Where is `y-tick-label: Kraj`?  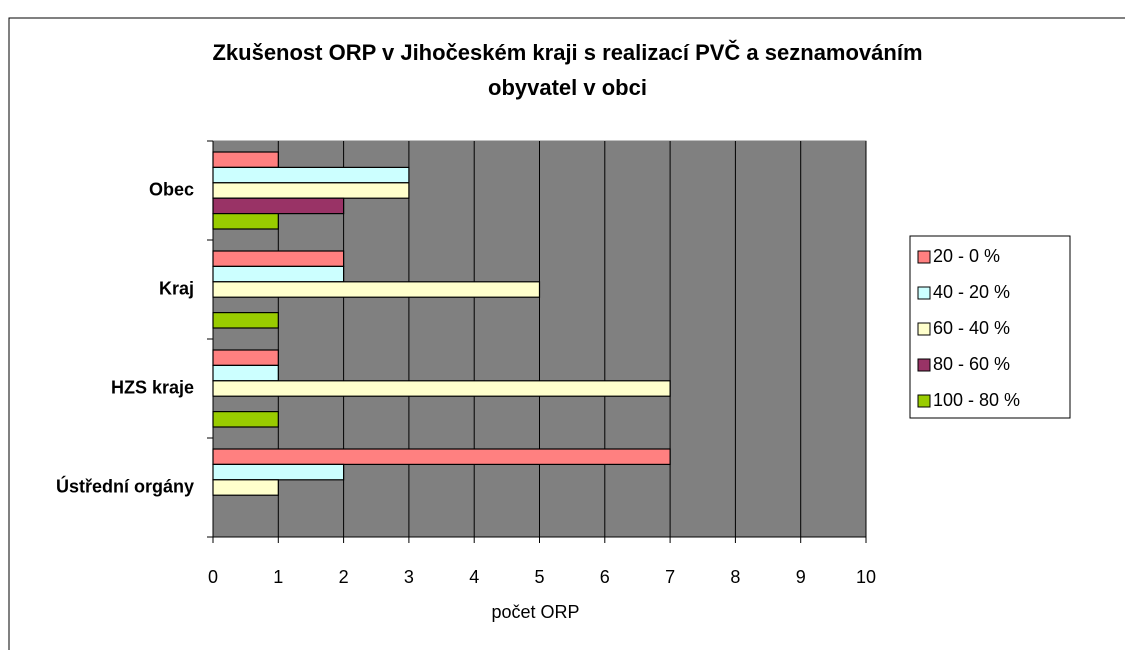 y-tick-label: Kraj is located at coordinates (176, 288).